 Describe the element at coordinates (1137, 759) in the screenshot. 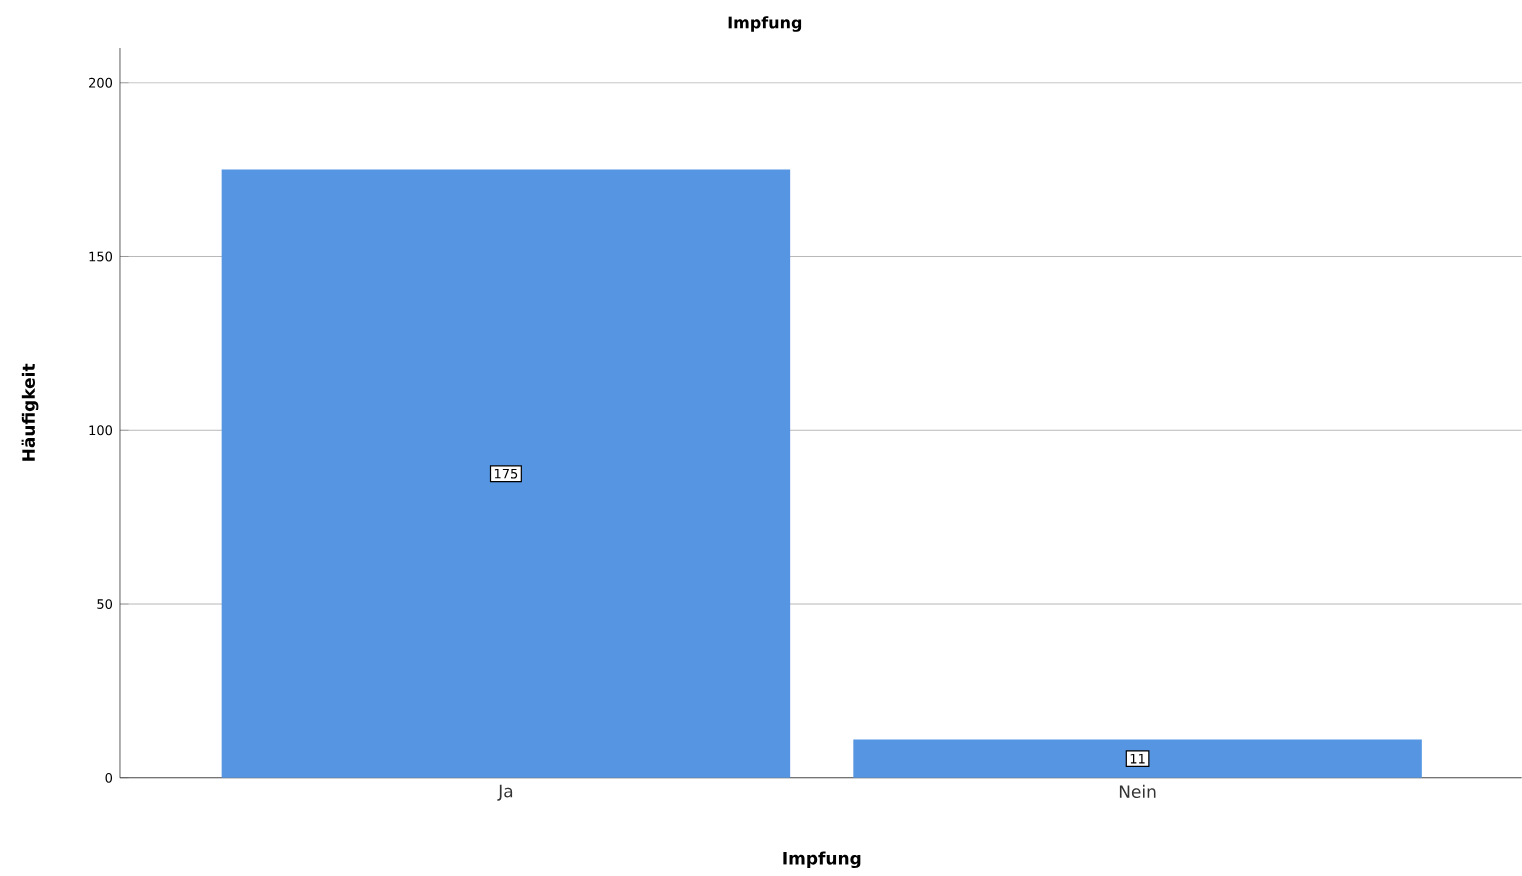

I see `data-label: 11` at that location.